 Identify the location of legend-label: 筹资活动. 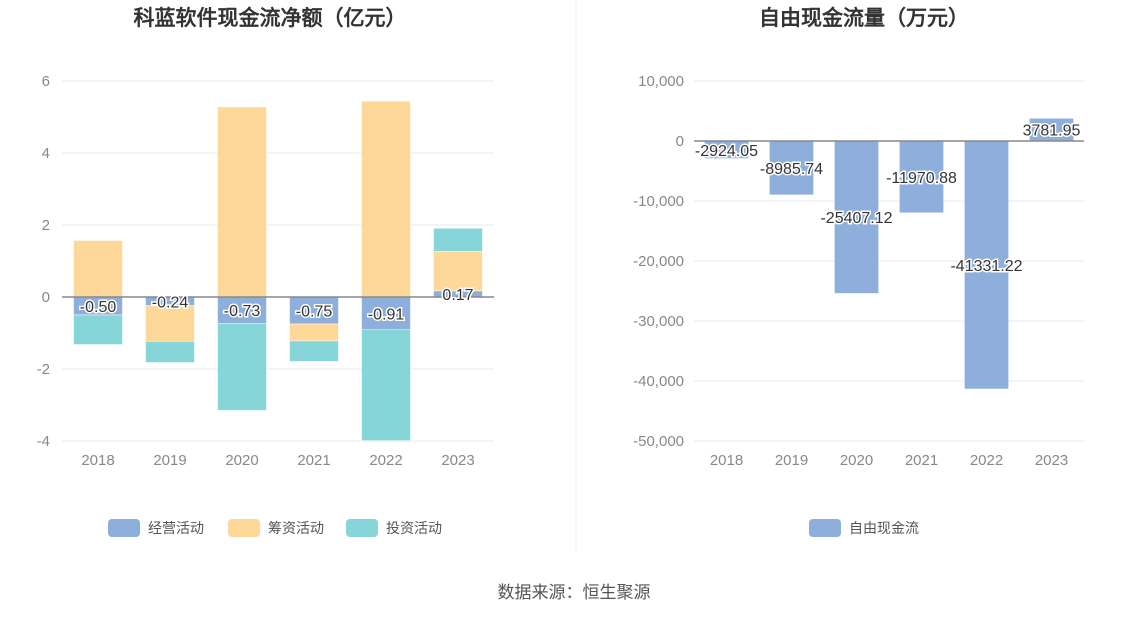
(296, 528).